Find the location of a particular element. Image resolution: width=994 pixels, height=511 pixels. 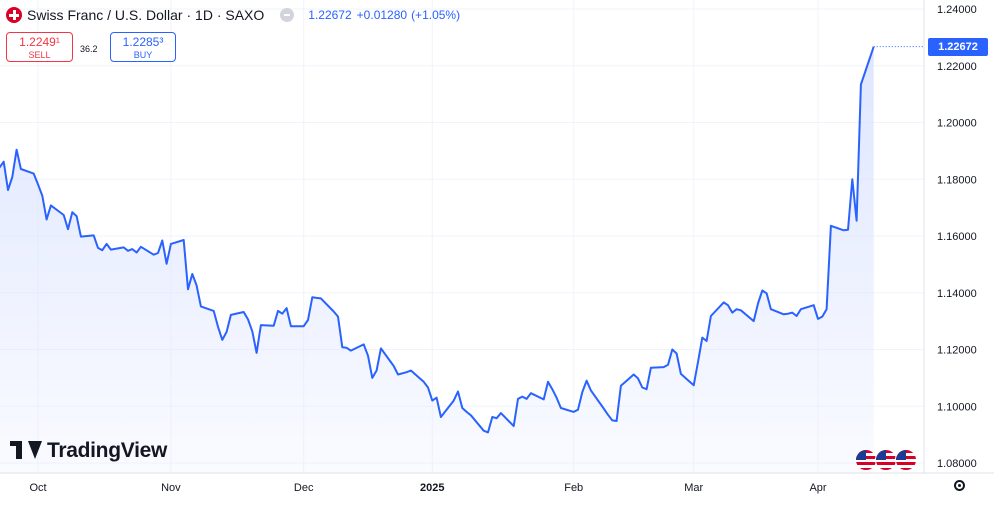

tradingview-logo-icon is located at coordinates (26, 451).